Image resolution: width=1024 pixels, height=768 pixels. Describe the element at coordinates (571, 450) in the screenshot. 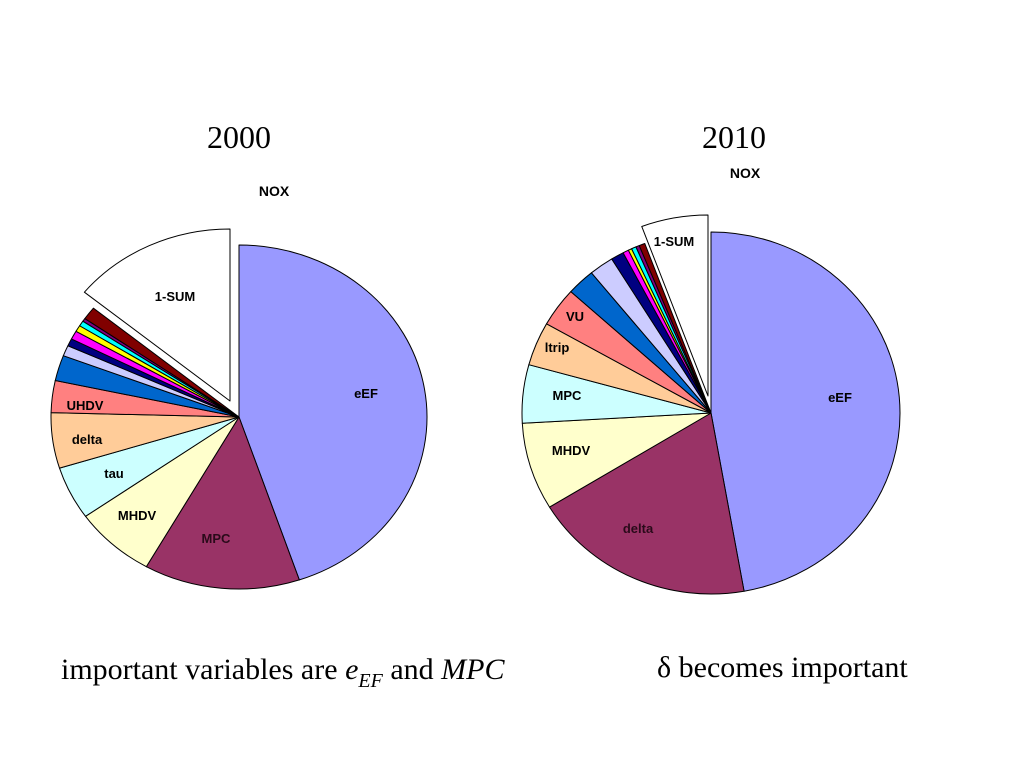

I see `slice-label-2010-mhdv: MHDV` at that location.